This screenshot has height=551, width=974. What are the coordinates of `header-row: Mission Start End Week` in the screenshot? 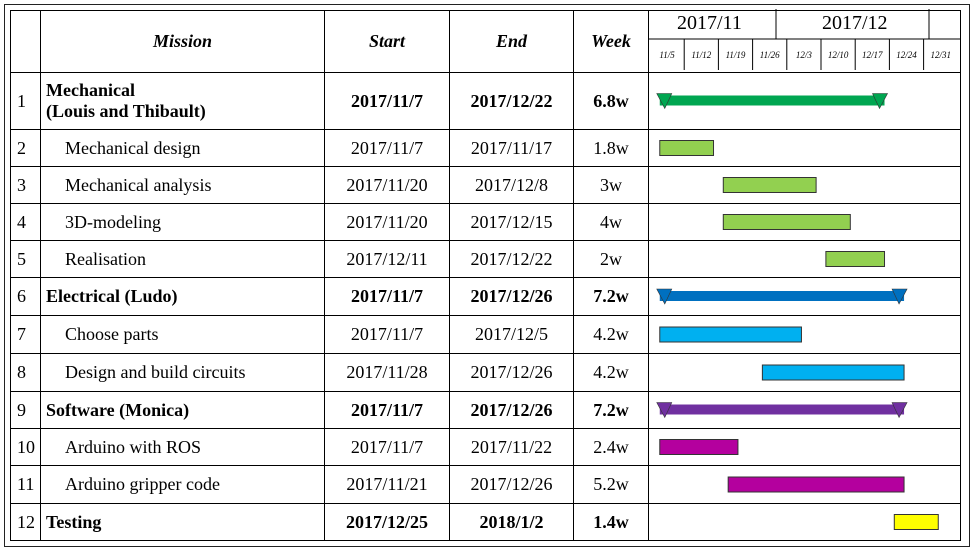 It's located at (485, 41).